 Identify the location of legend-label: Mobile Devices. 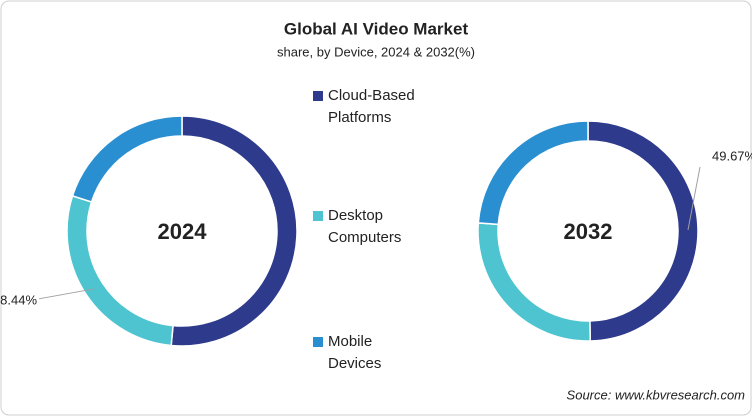
(354, 352).